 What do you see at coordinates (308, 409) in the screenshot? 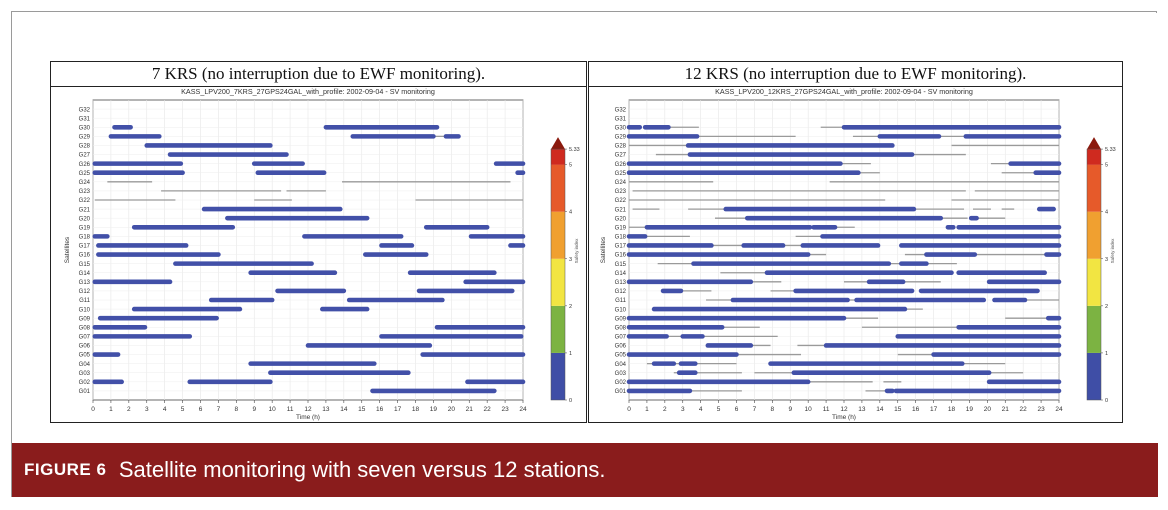
I see `x-tick-label: 12` at bounding box center [308, 409].